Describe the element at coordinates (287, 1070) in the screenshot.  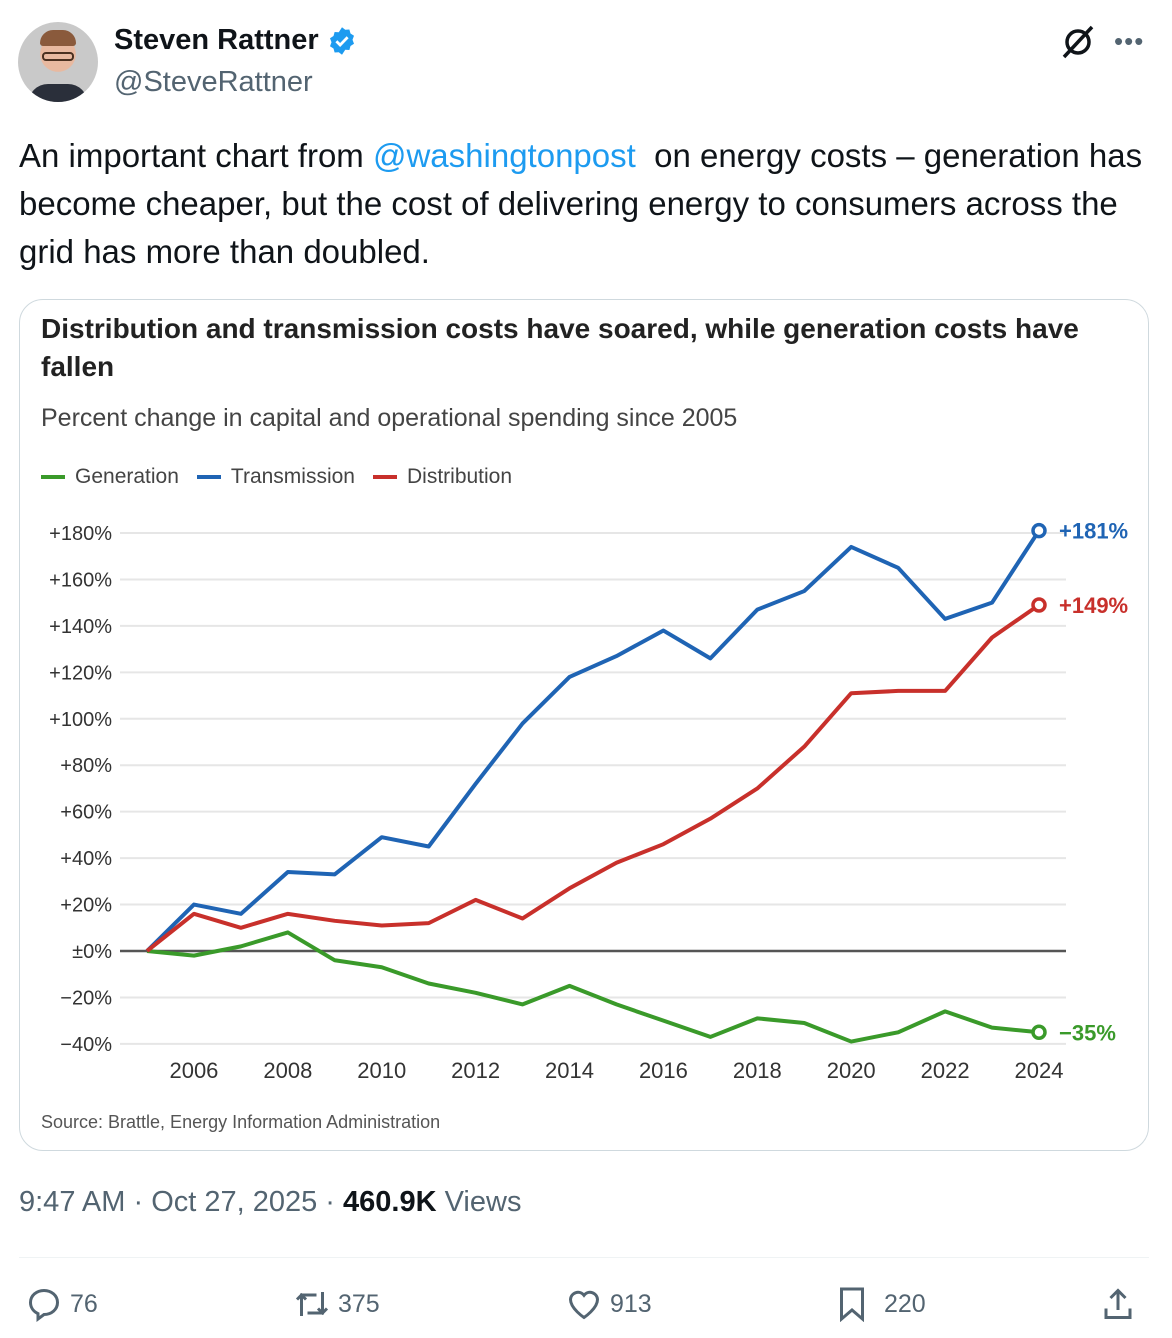
I see `x-tick-label: 2008` at that location.